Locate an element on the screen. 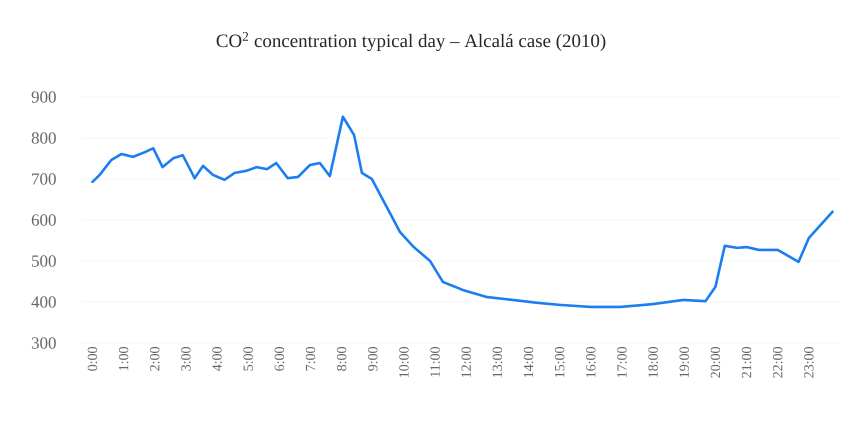 The image size is (851, 425). chart-title: CO$^{2}$ concentration typical day – Alcalá case (2010) is located at coordinates (411, 42).